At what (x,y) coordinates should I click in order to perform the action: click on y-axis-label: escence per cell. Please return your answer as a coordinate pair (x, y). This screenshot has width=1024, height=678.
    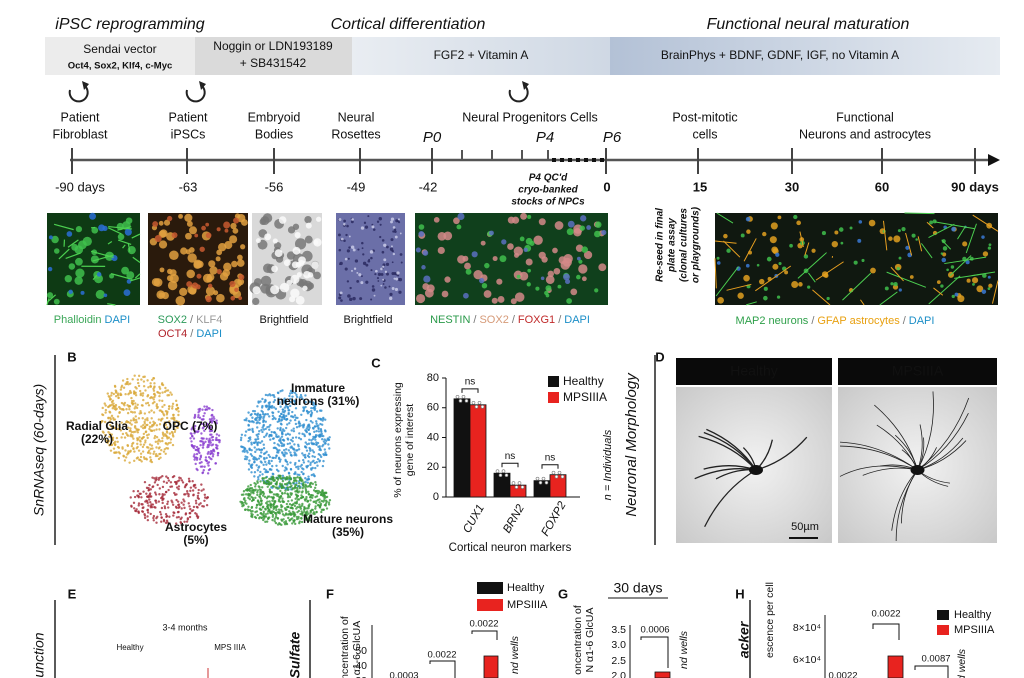
    Looking at the image, I should click on (770, 620).